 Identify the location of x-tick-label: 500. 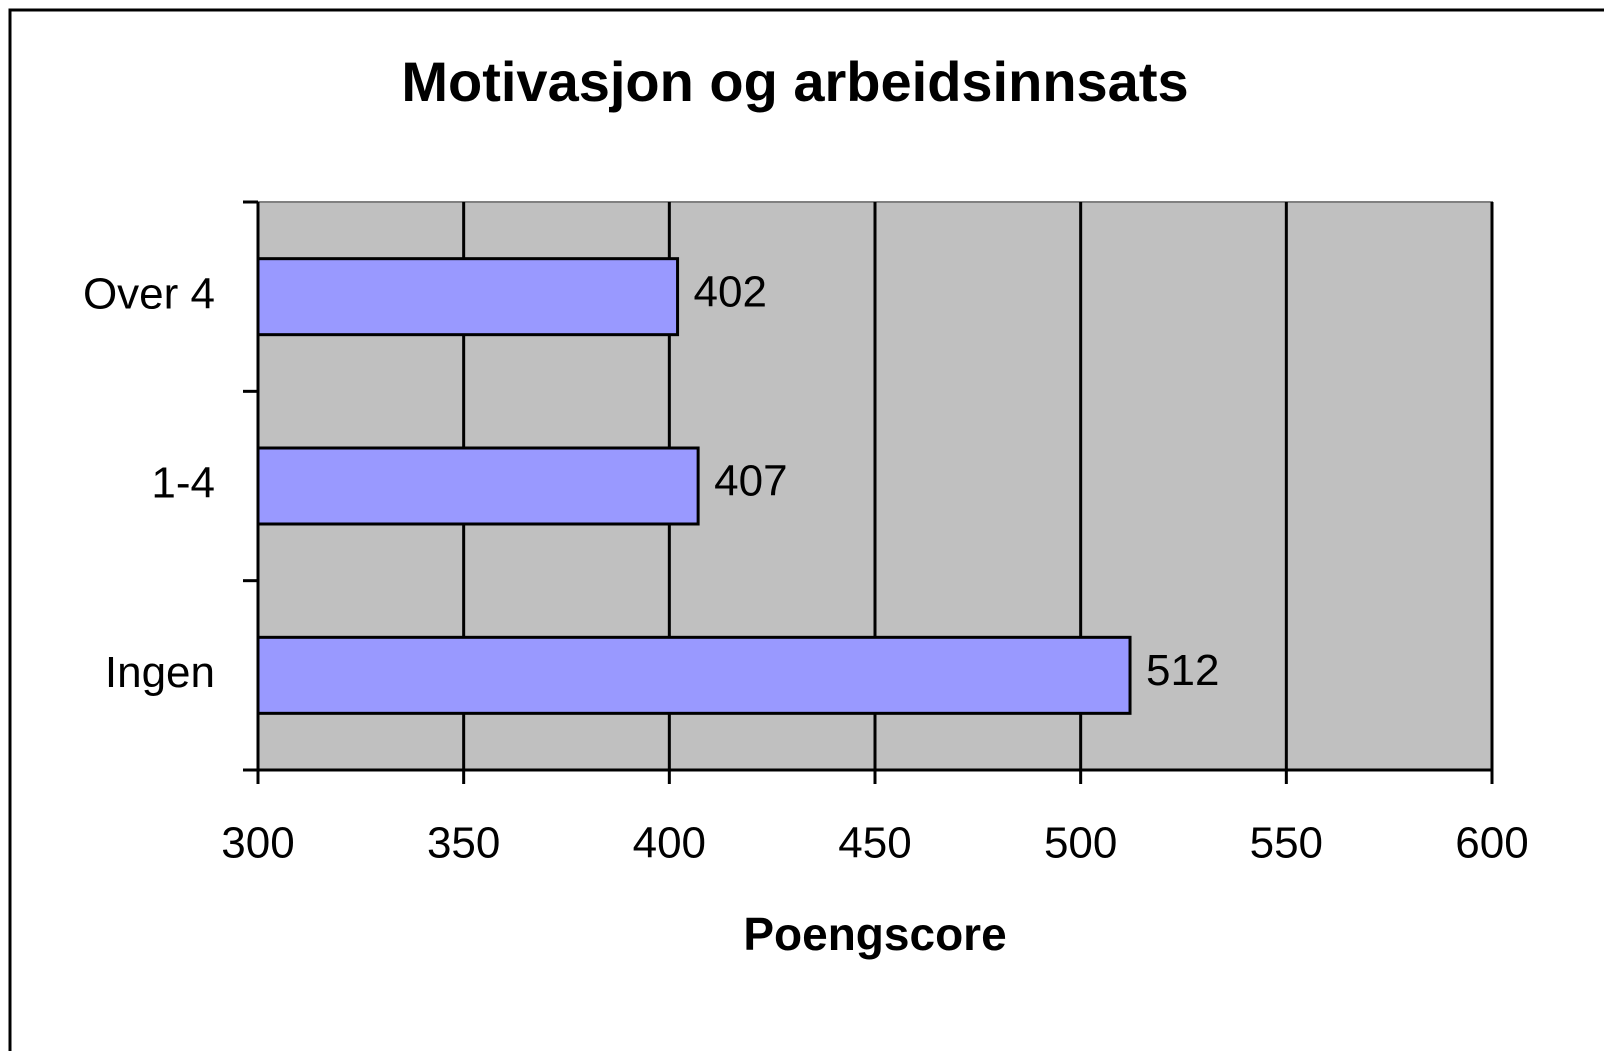
(1080, 843).